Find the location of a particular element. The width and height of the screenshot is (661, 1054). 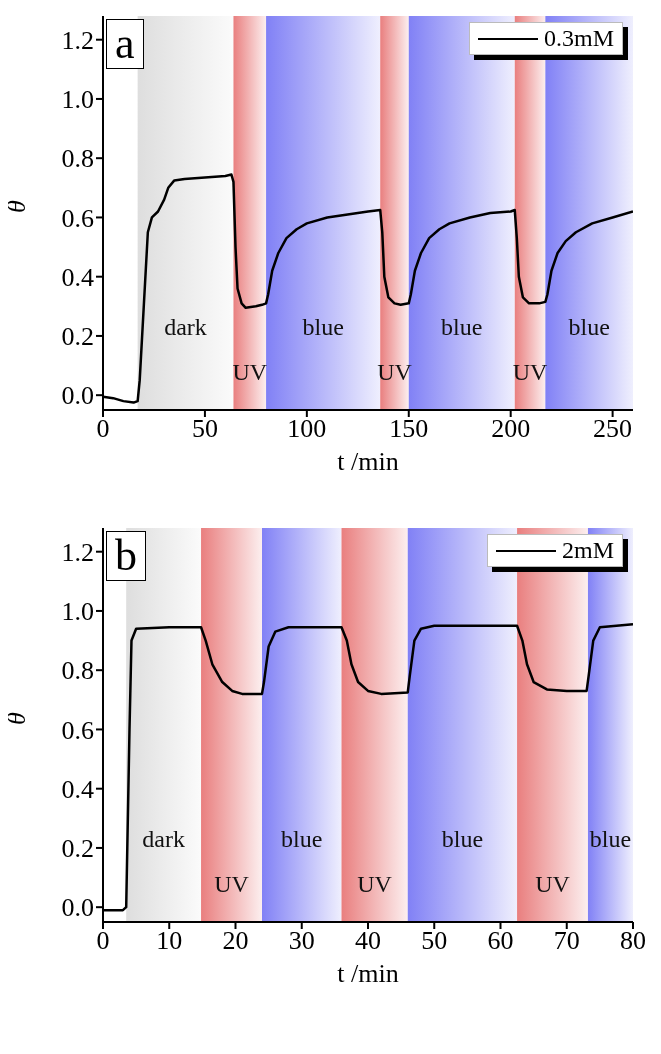

legend-label: 2mM is located at coordinates (587, 550).